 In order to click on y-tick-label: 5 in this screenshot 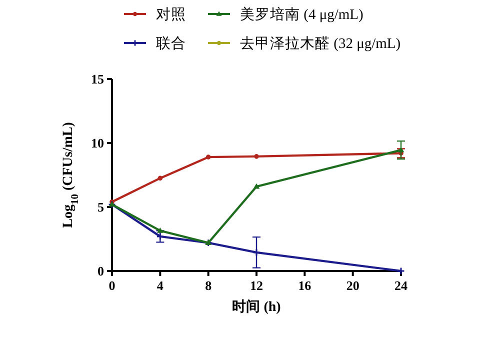, I will do `click(101, 207)`.